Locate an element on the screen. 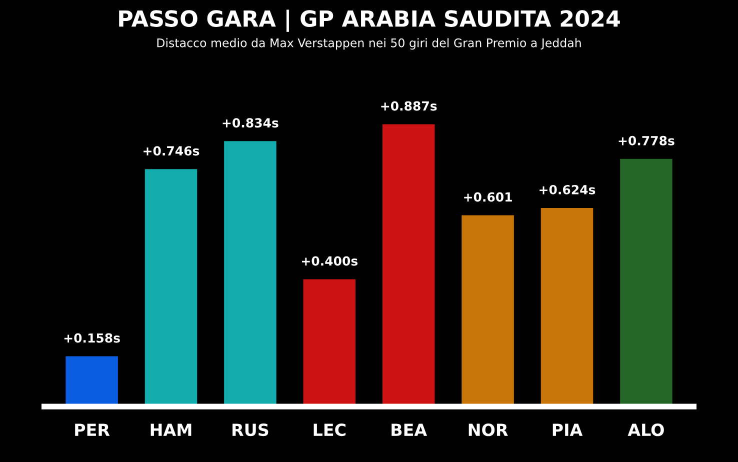 This screenshot has width=738, height=462. chart-title: PASSO GARA | GP ARABIA SAUDITA 2024 is located at coordinates (369, 21).